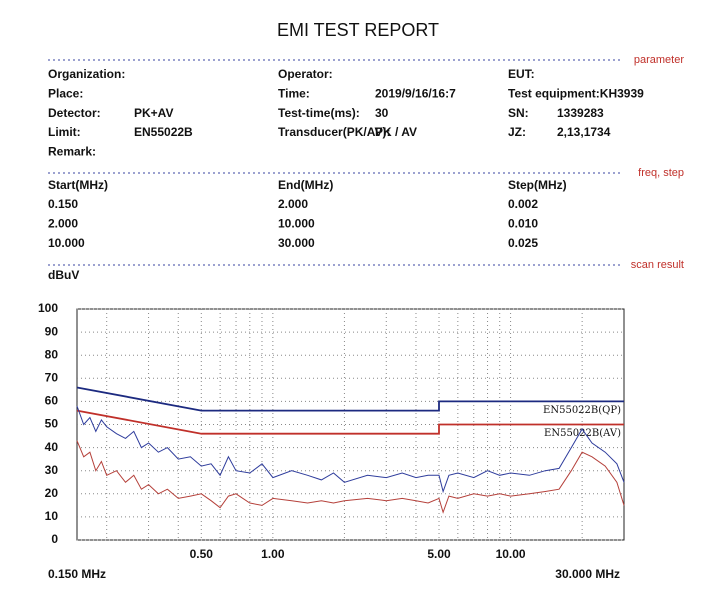  I want to click on y-tick-label: 50, so click(52, 424).